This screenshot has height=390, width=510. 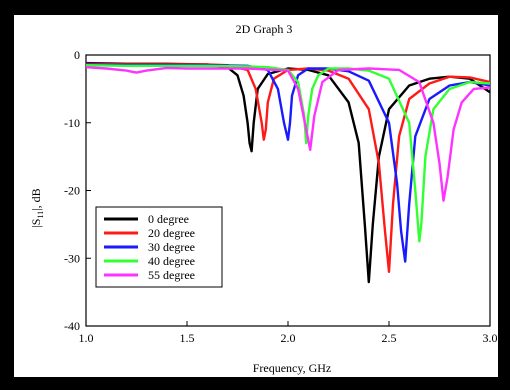 I want to click on y-tick-label: -10, so click(x=72, y=123).